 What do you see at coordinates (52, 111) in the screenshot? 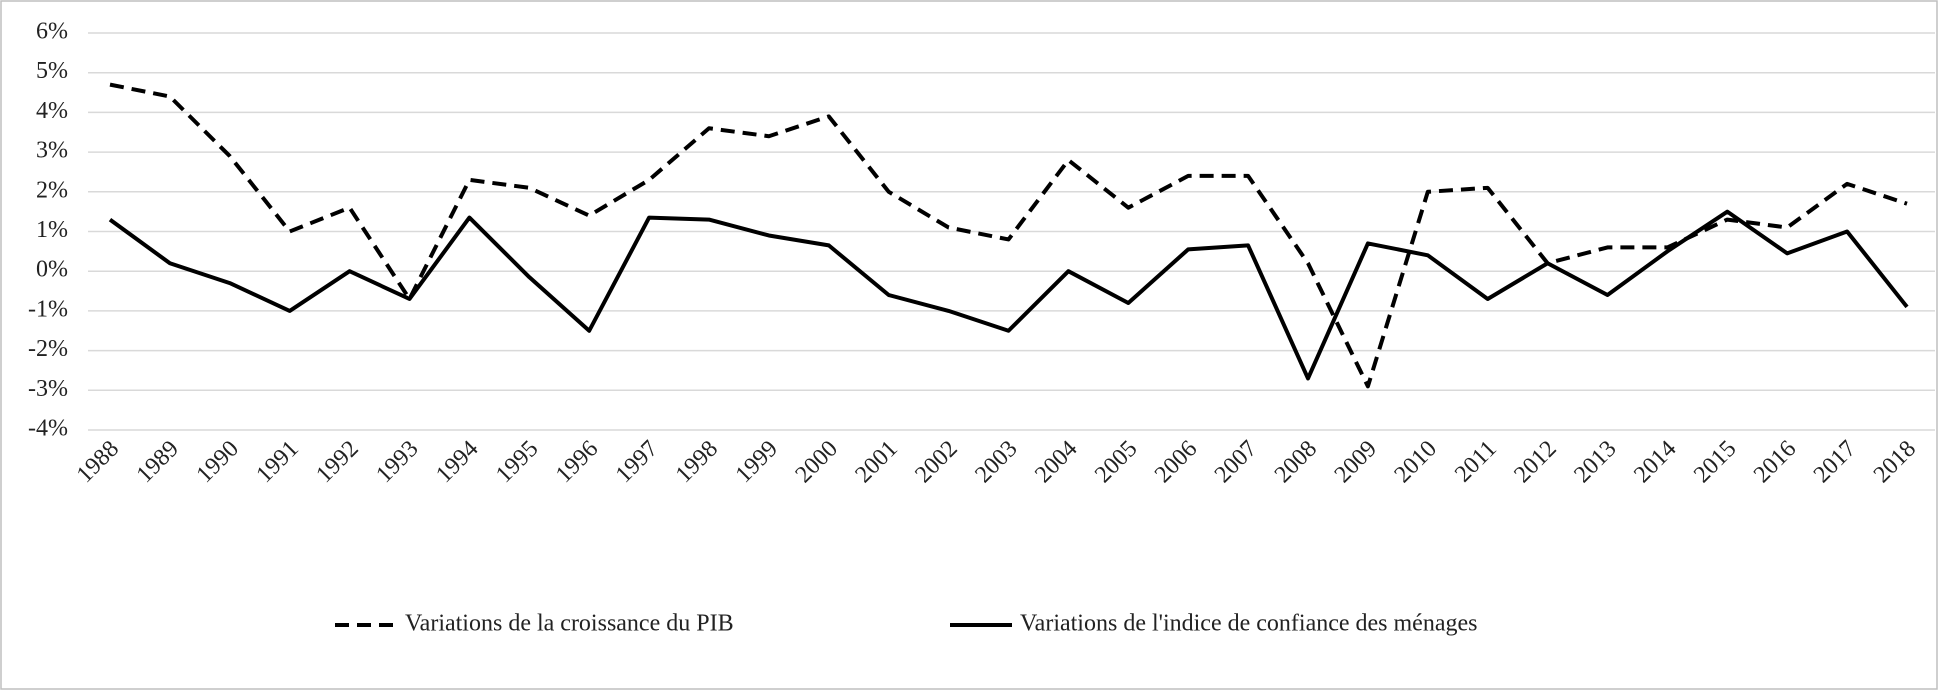
I see `y-tick-label: 4%` at bounding box center [52, 111].